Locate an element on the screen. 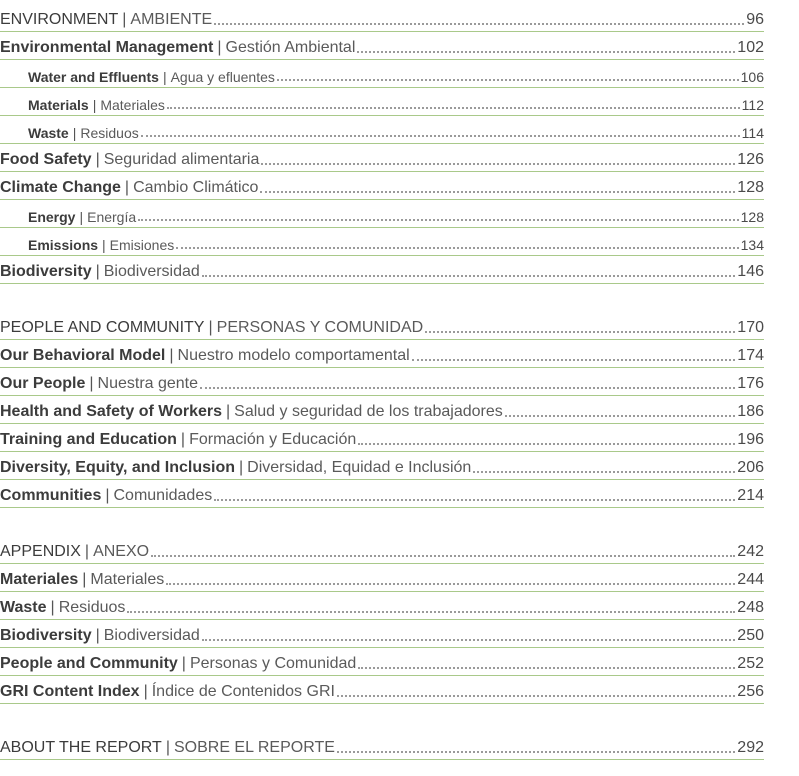 Image resolution: width=799 pixels, height=776 pixels. toc-page-number: 196 is located at coordinates (750, 439).